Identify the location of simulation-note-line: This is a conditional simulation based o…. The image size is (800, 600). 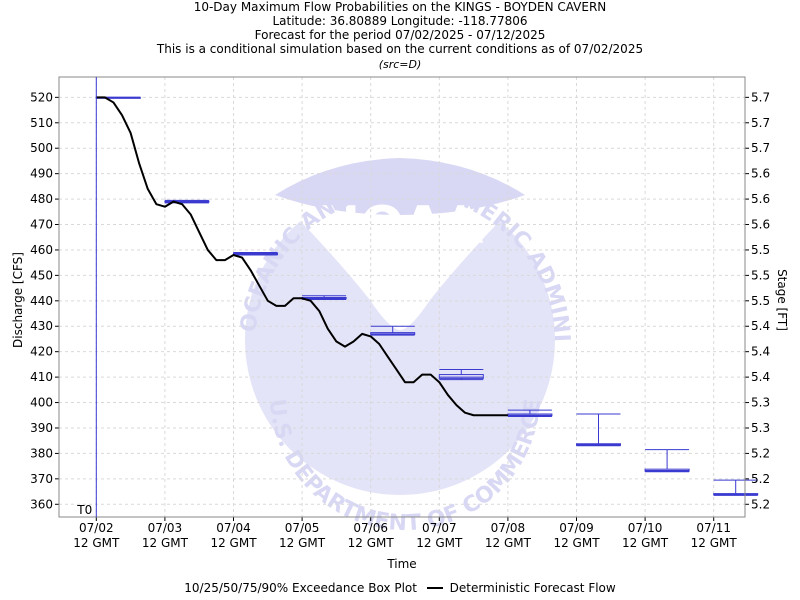
(400, 49).